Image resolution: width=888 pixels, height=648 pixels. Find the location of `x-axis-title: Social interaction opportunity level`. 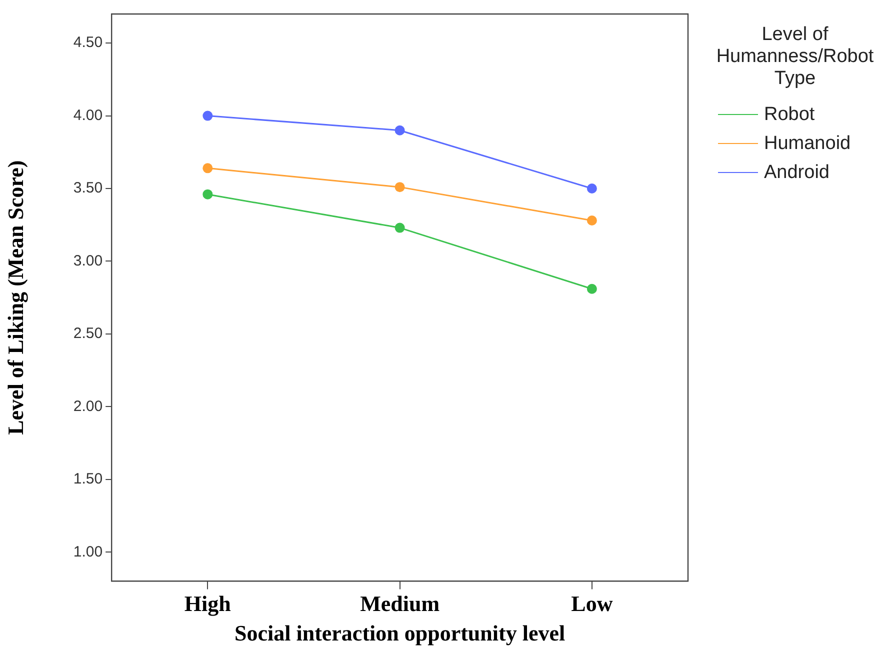

x-axis-title: Social interaction opportunity level is located at coordinates (400, 633).